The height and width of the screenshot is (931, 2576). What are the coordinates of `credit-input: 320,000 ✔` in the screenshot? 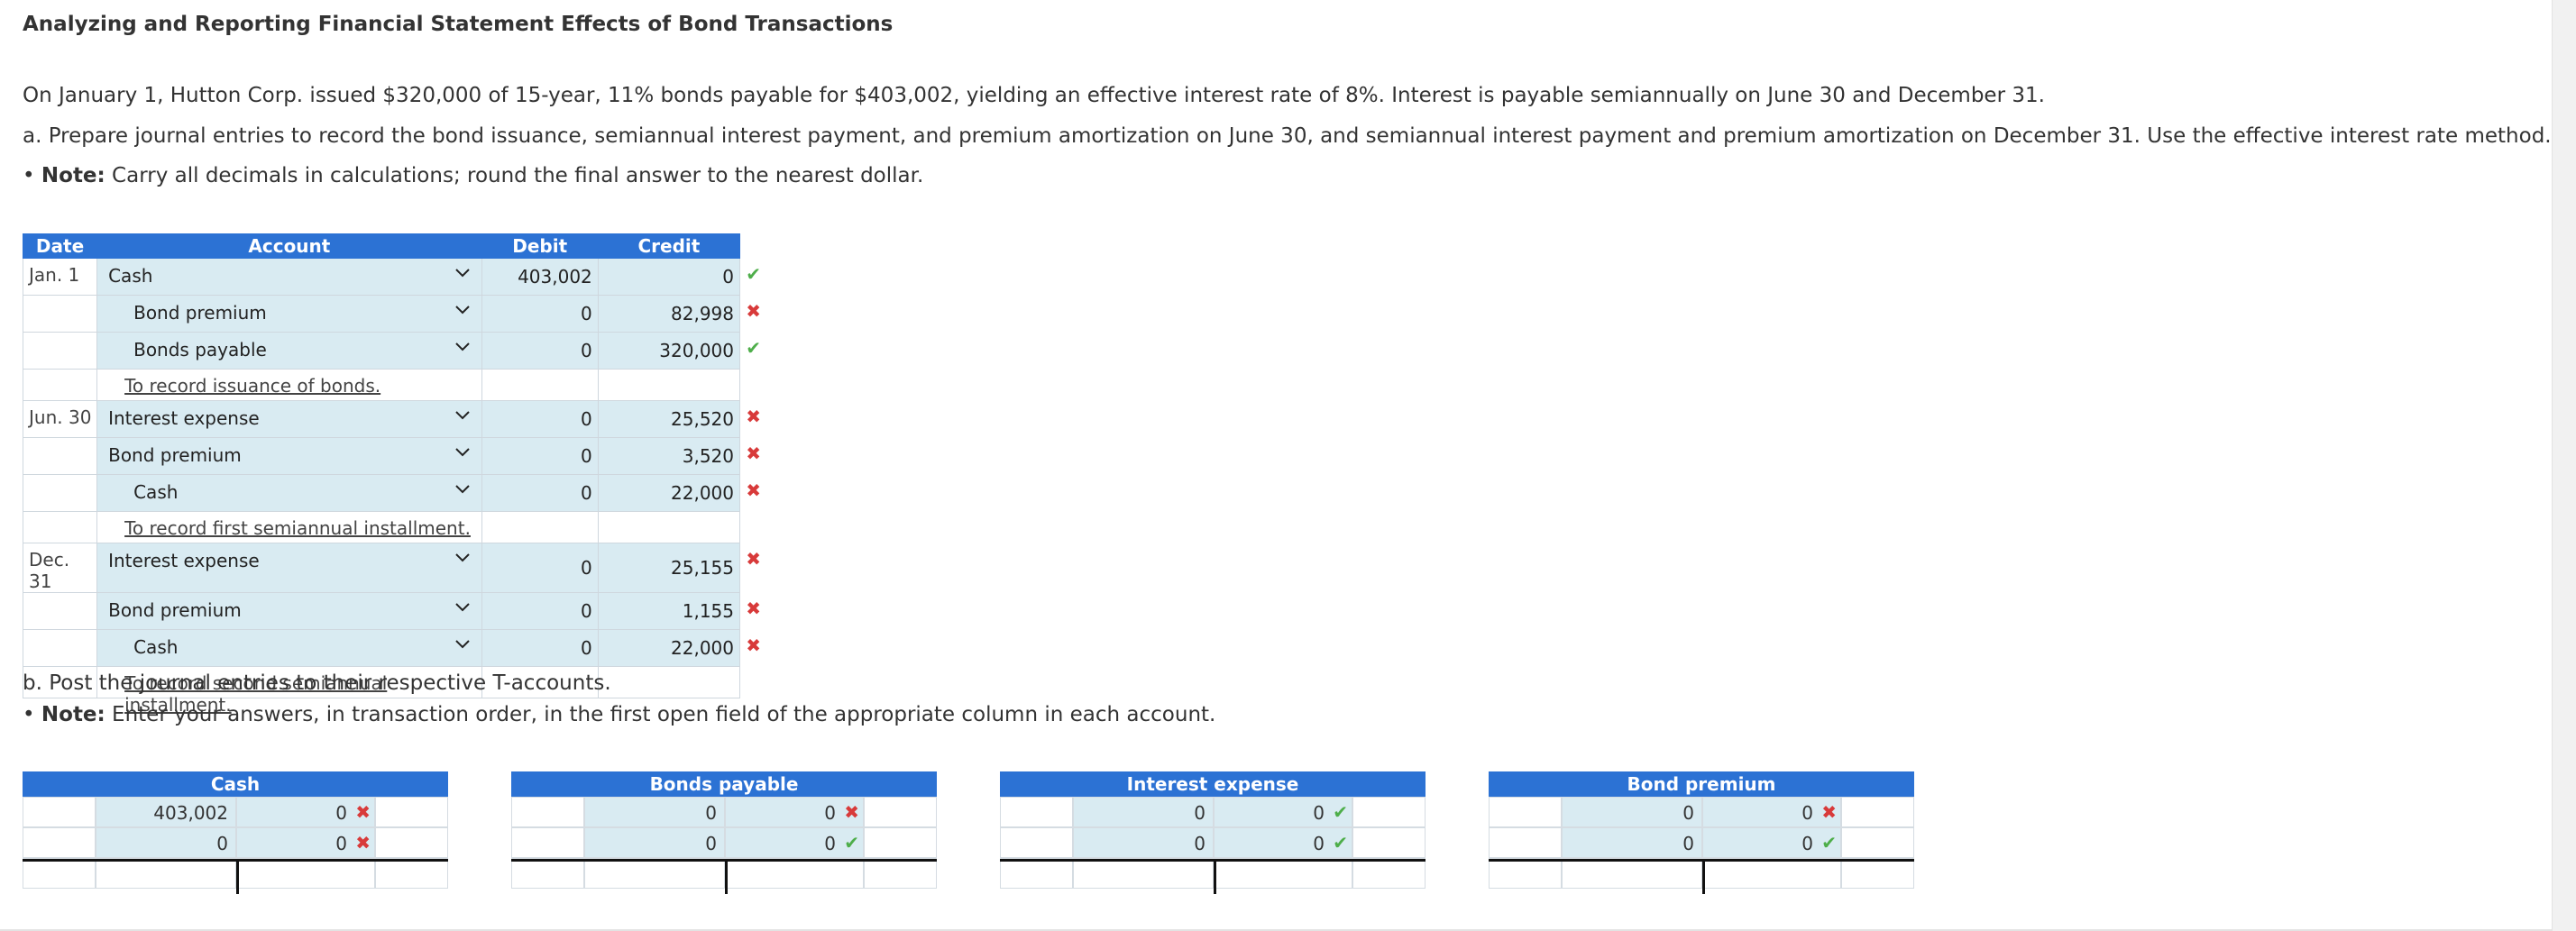 It's located at (679, 351).